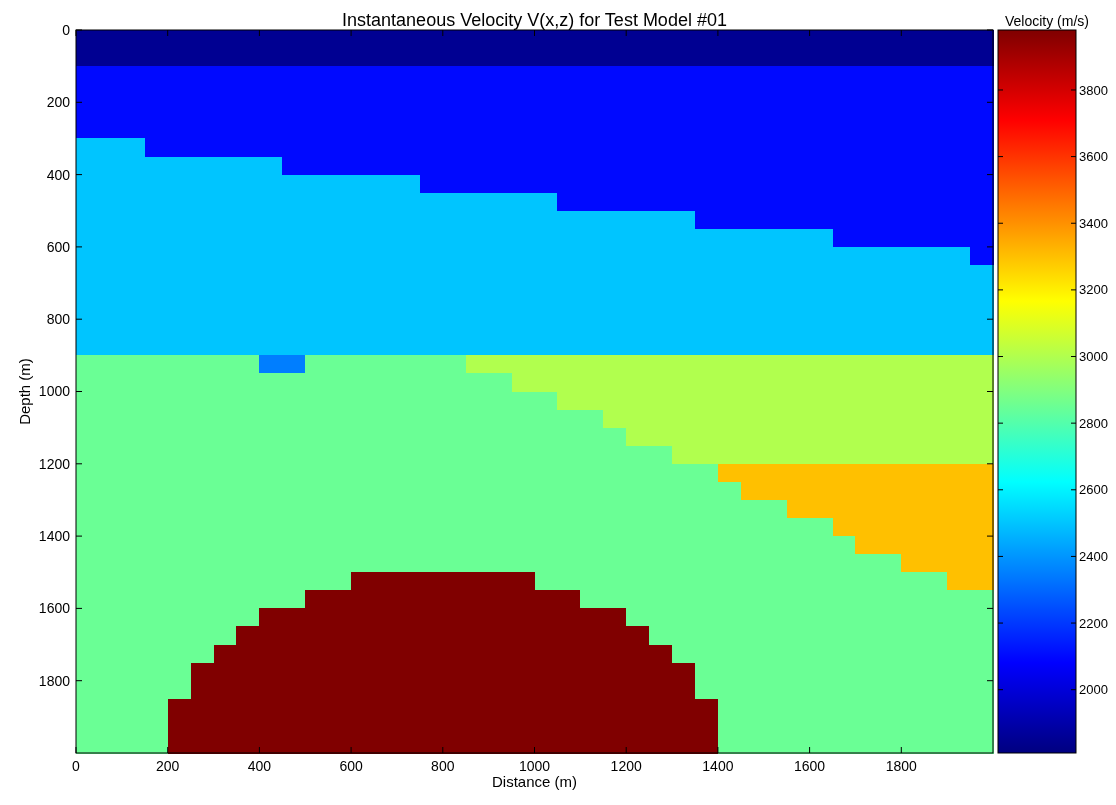  Describe the element at coordinates (534, 766) in the screenshot. I see `x-tick-label: 1000` at that location.